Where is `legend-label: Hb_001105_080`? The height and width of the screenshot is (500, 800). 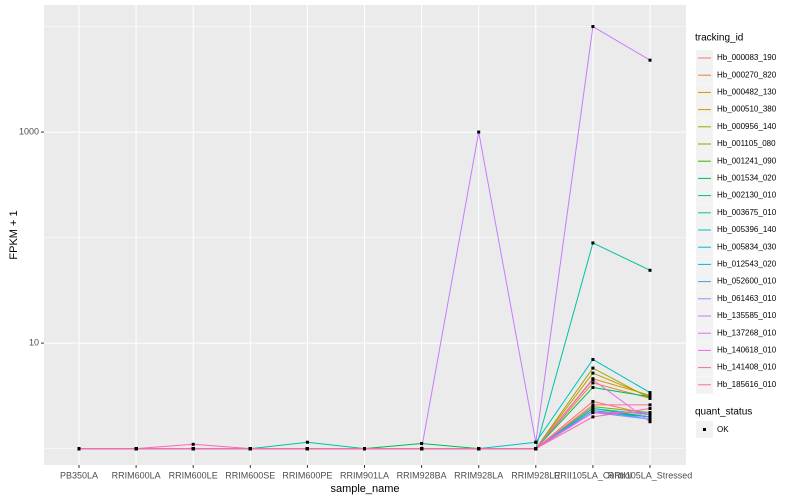 legend-label: Hb_001105_080 is located at coordinates (746, 143).